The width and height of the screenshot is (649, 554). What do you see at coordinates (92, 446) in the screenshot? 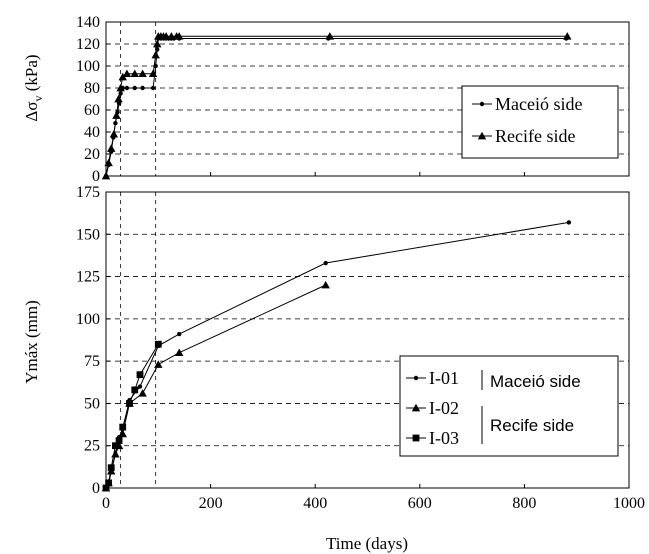
I see `y-tick-label: 25` at bounding box center [92, 446].